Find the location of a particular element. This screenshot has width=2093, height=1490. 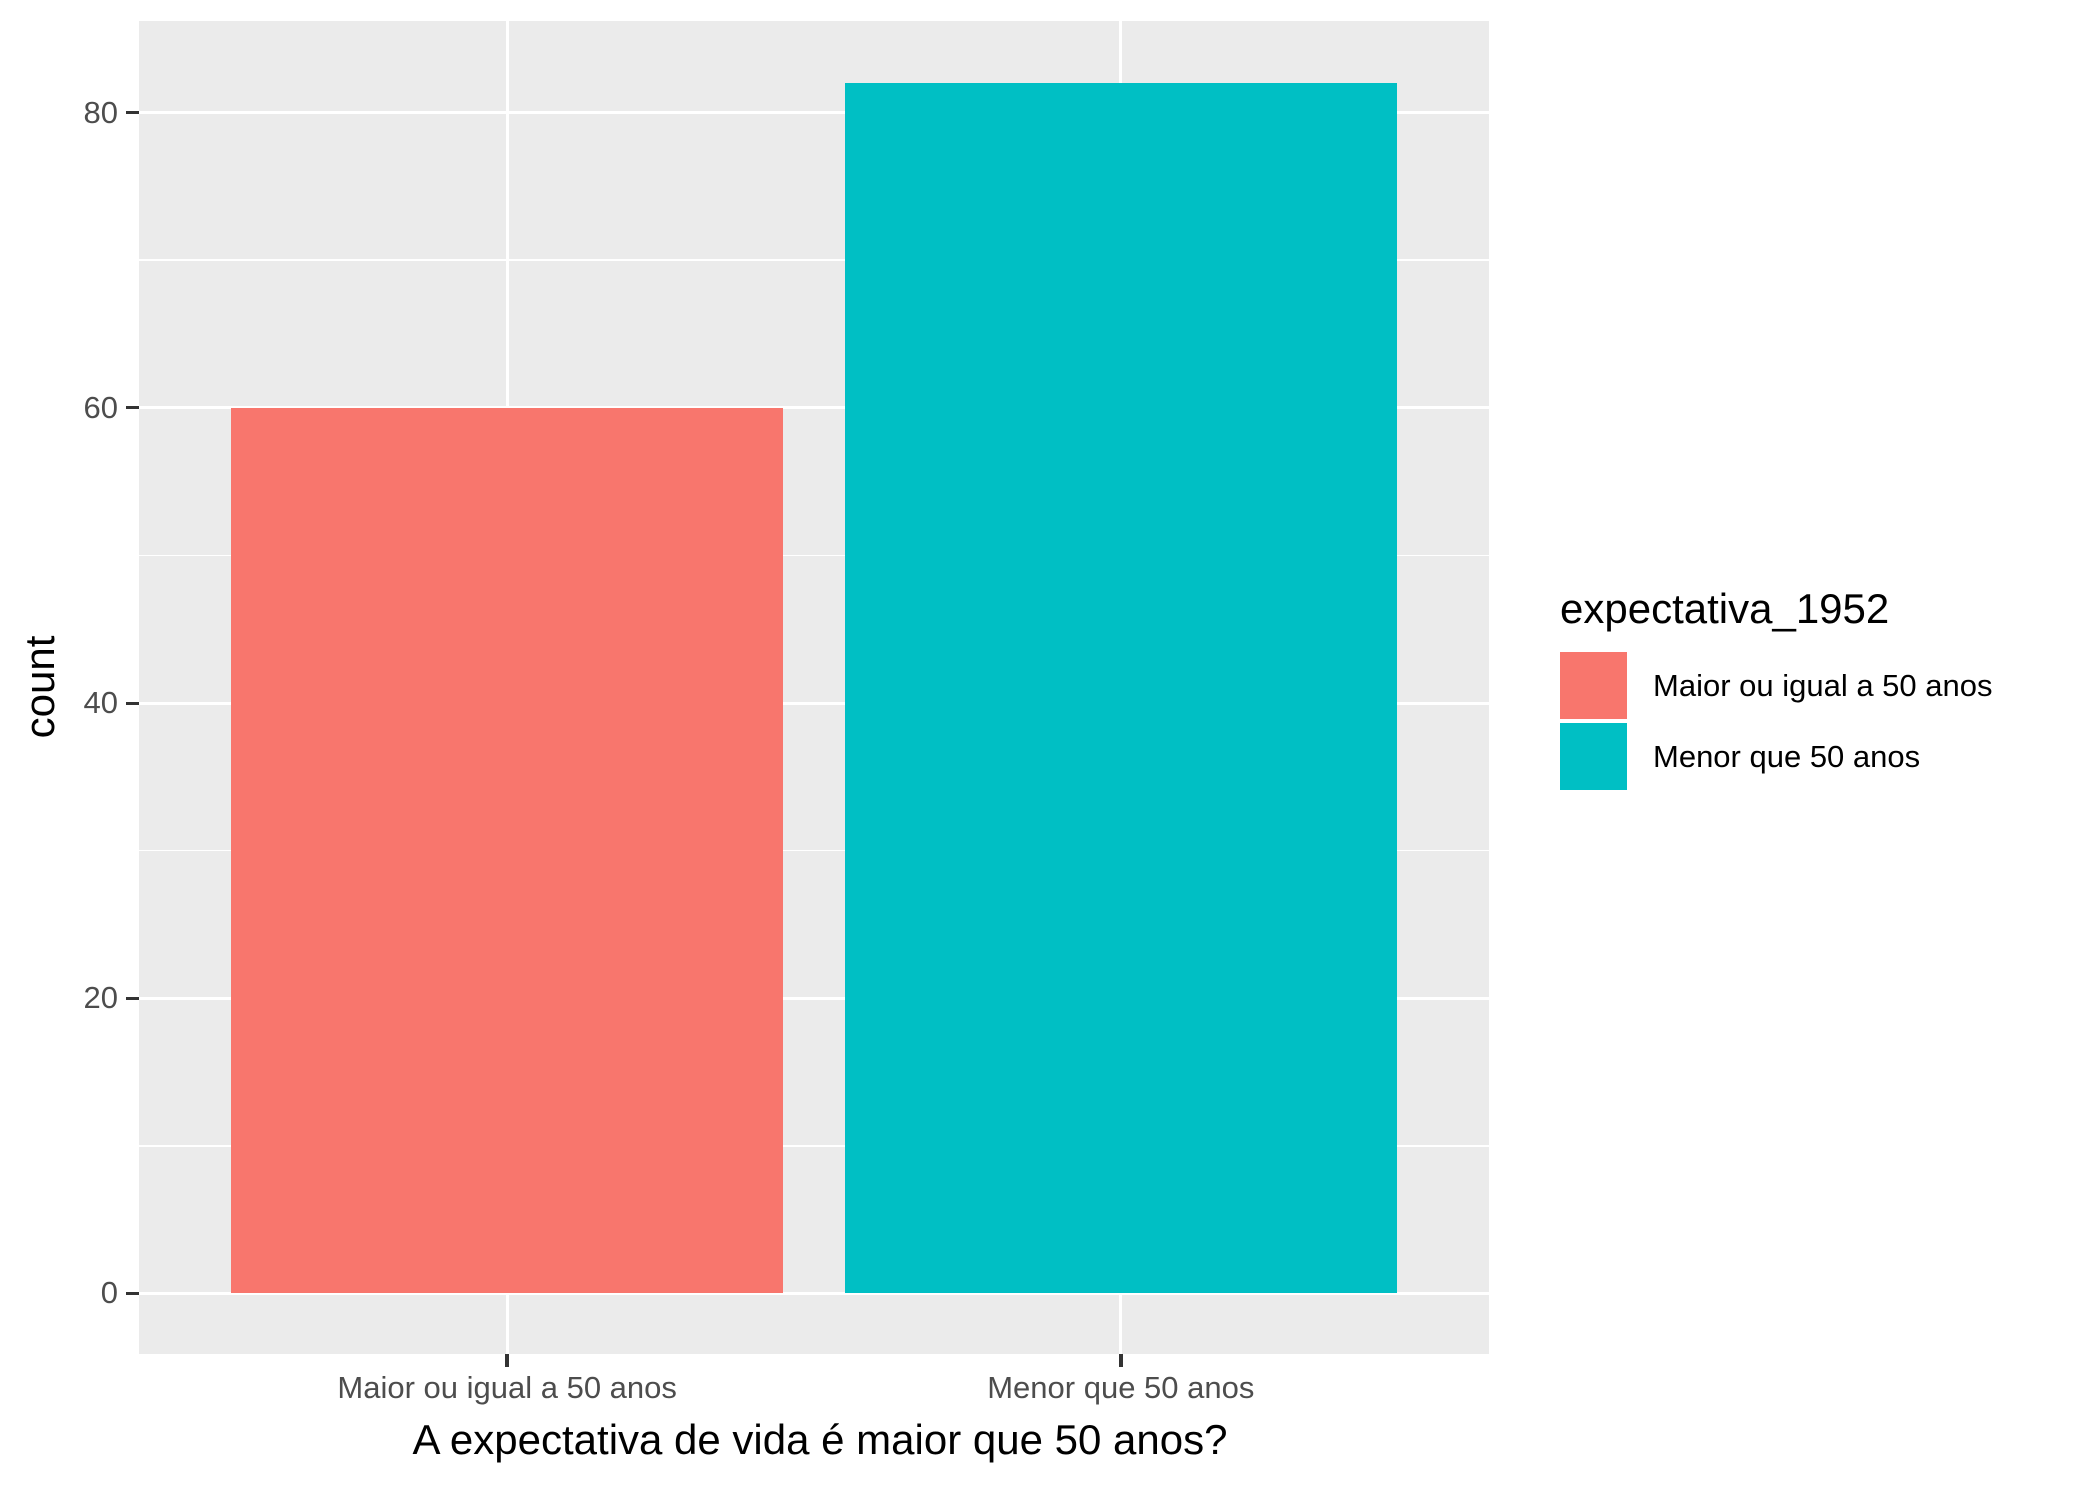

x-tick-label-1: Maior ou igual a 50 anos is located at coordinates (507, 1387).